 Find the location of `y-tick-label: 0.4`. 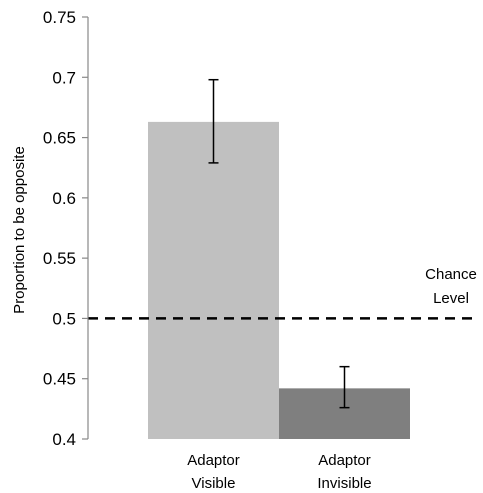

y-tick-label: 0.4 is located at coordinates (64, 439).